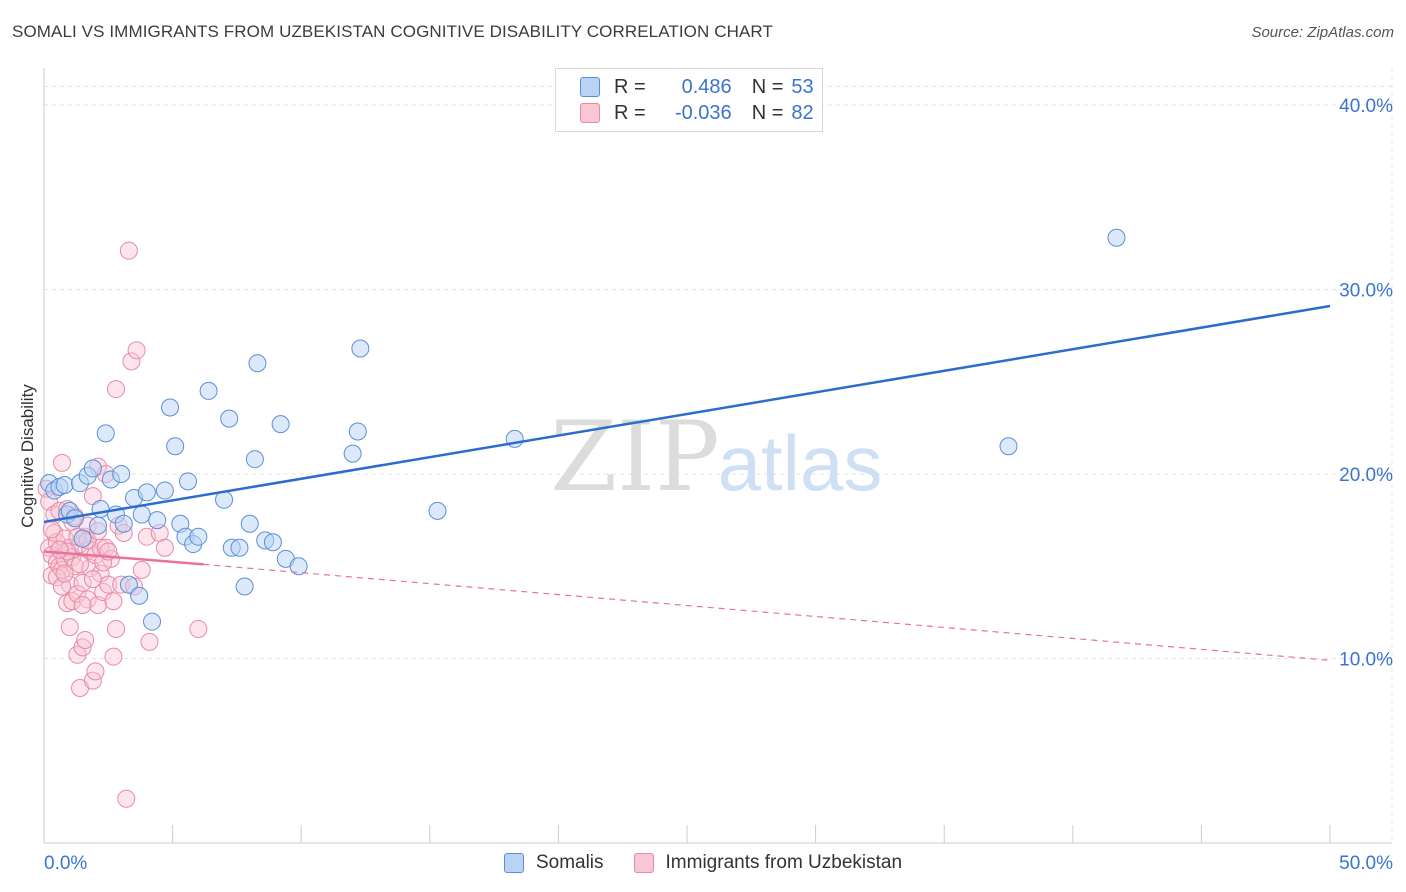 The height and width of the screenshot is (892, 1406). I want to click on trend-line-uzbekistan-extended, so click(767, 612).